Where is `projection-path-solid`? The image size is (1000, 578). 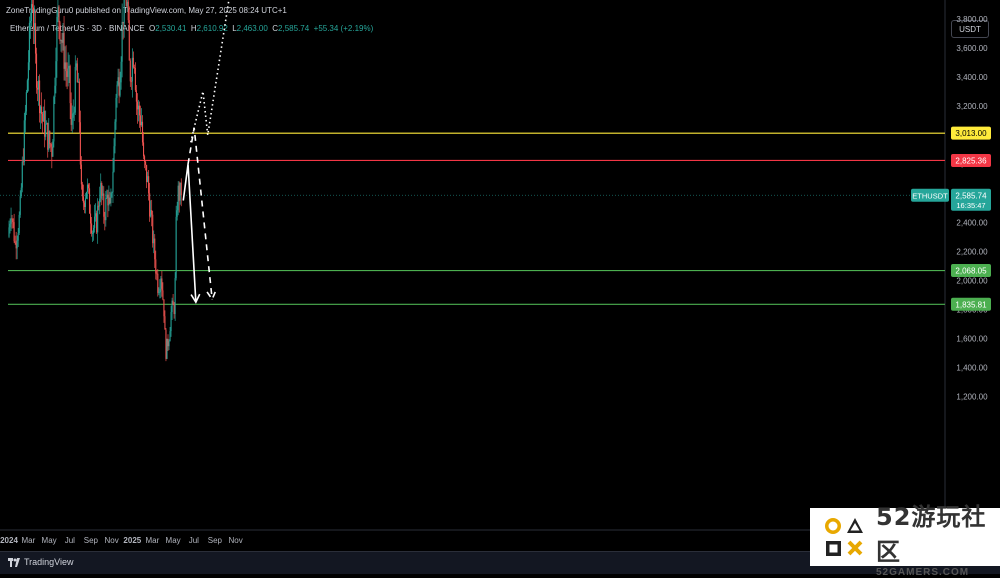
projection-path-solid is located at coordinates (189, 233).